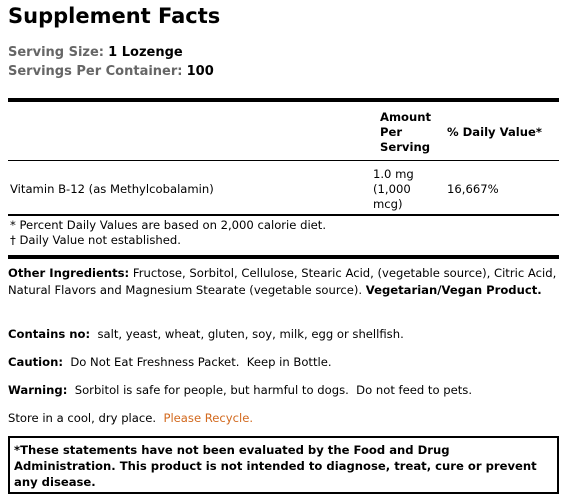 Image resolution: width=565 pixels, height=500 pixels. Describe the element at coordinates (95, 240) in the screenshot. I see `footnote: † Daily Value not established.` at that location.